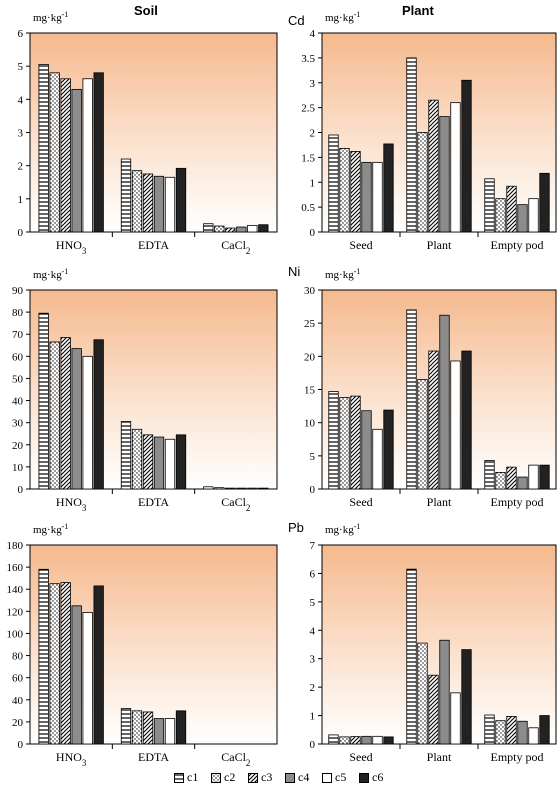 Image resolution: width=560 pixels, height=787 pixels. Describe the element at coordinates (15, 568) in the screenshot. I see `y-tick-label: 160` at that location.